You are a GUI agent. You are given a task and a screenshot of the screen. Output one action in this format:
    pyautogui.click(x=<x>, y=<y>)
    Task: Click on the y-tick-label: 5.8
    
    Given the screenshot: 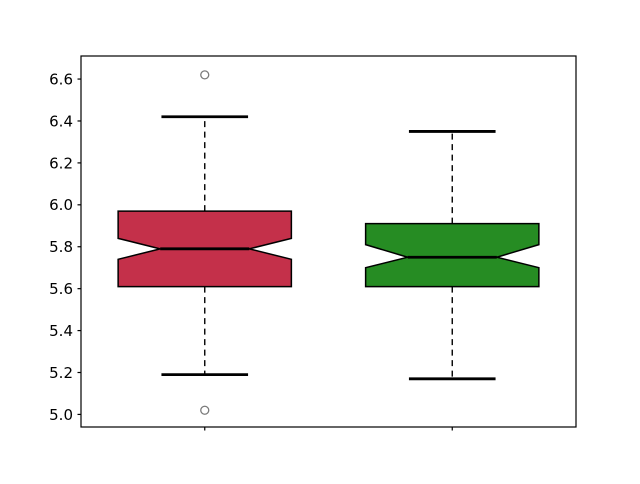 What is the action you would take?
    pyautogui.click(x=61, y=247)
    